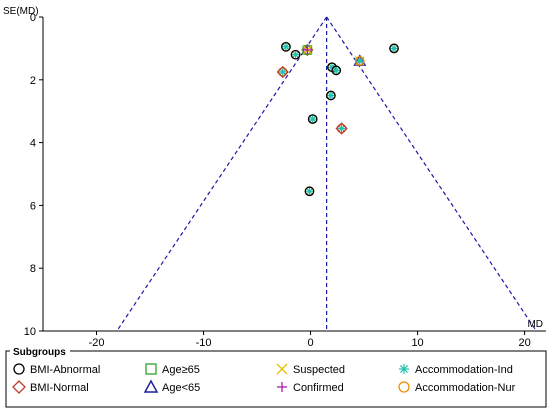 The height and width of the screenshot is (417, 550). What do you see at coordinates (33, 81) in the screenshot?
I see `y-tick-label: 2` at bounding box center [33, 81].